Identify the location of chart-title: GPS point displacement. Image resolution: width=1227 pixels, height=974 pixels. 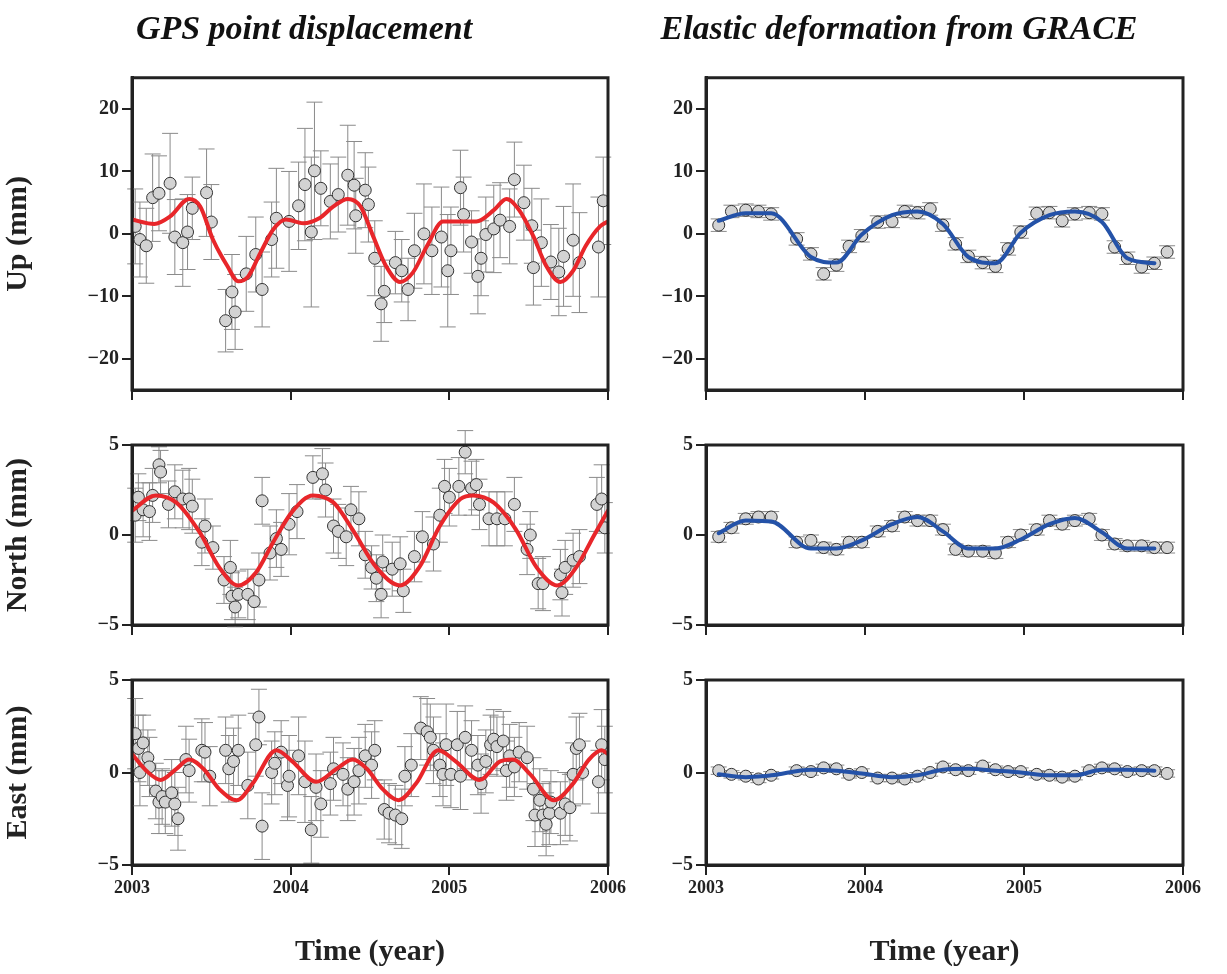
(304, 28).